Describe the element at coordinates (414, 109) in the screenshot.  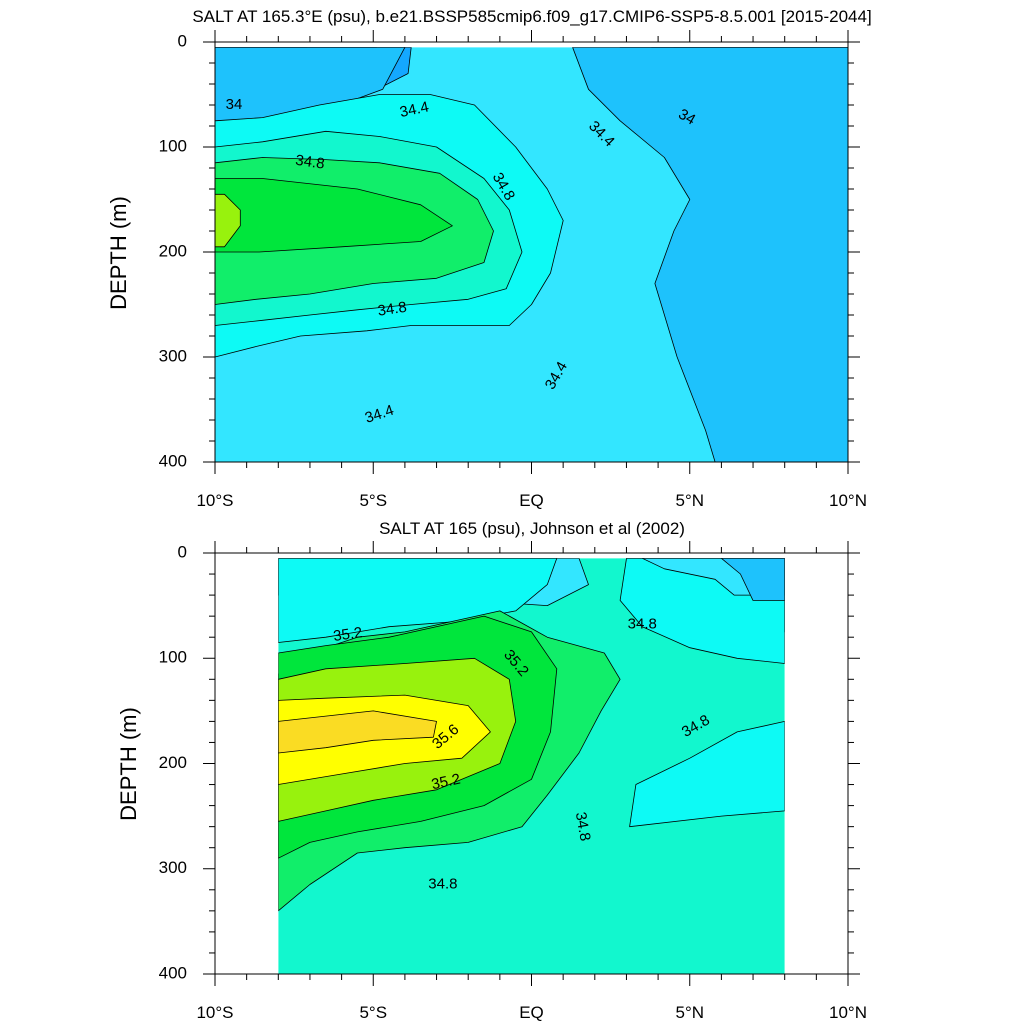
I see `contour-label: 34.4` at that location.